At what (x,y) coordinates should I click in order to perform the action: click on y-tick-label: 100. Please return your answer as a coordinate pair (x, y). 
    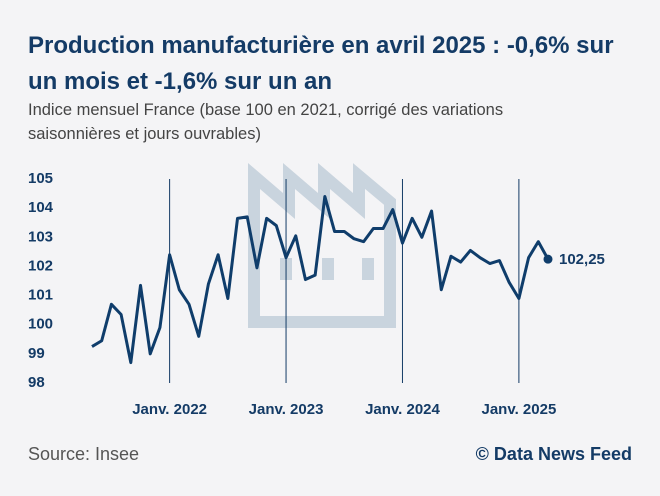
    Looking at the image, I should click on (40, 324).